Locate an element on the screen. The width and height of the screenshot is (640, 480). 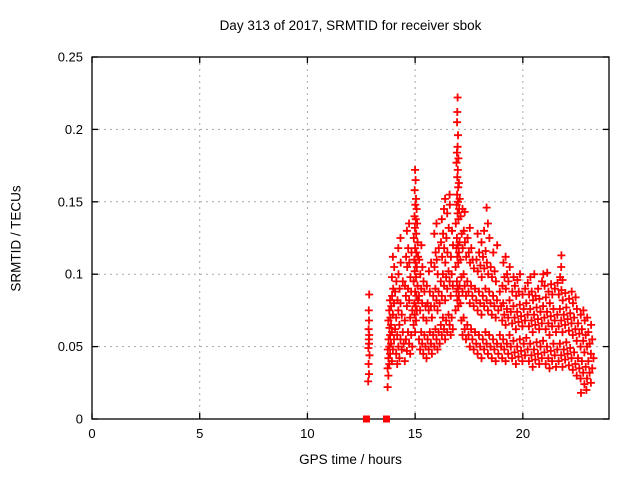
x-tick-label: 15 is located at coordinates (415, 433).